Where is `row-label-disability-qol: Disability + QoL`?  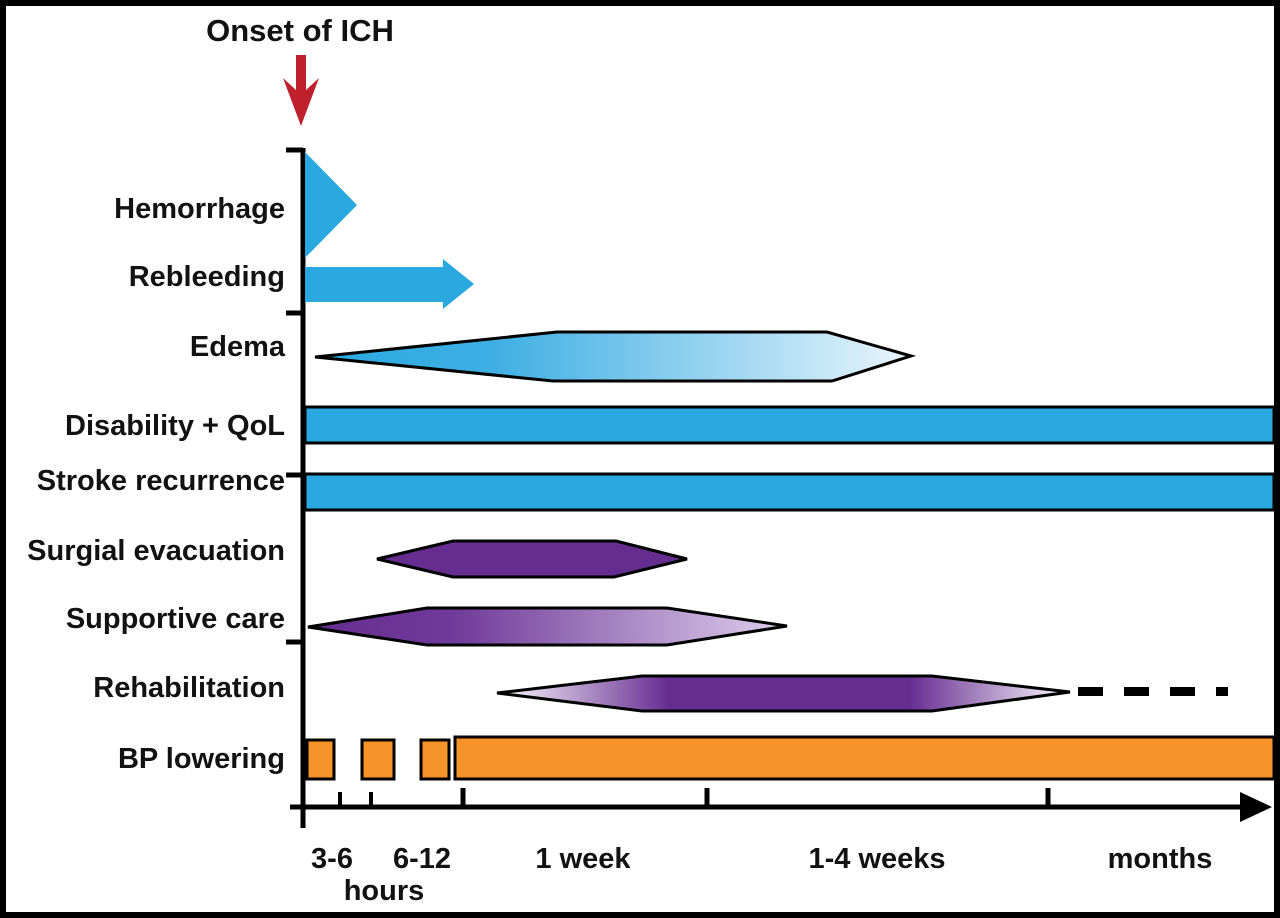
row-label-disability-qol: Disability + QoL is located at coordinates (175, 426).